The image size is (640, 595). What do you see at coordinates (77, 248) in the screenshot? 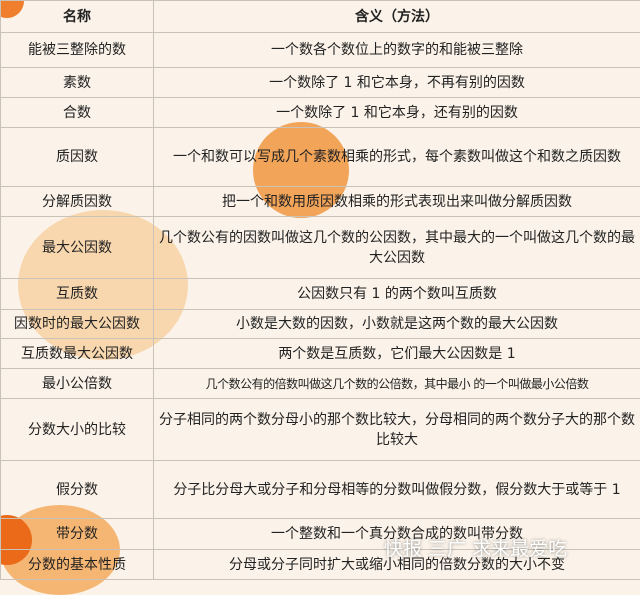
I see `term-cell: 最大公因数` at bounding box center [77, 248].